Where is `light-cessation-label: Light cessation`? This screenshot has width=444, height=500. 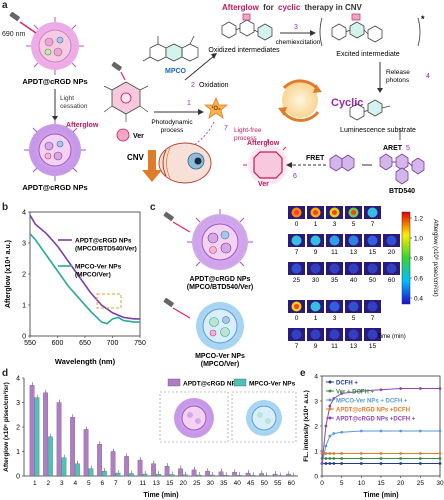 light-cessation-label: Light cessation is located at coordinates (74, 102).